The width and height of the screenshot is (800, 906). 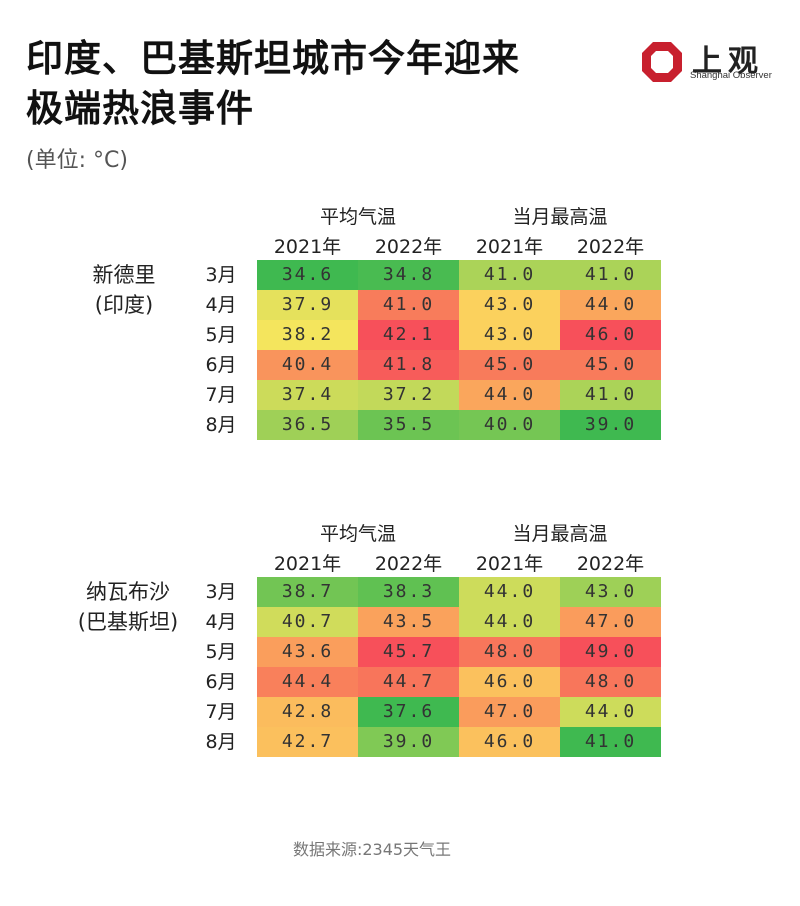 What do you see at coordinates (307, 425) in the screenshot?
I see `heatmap-cell: 36.5` at bounding box center [307, 425].